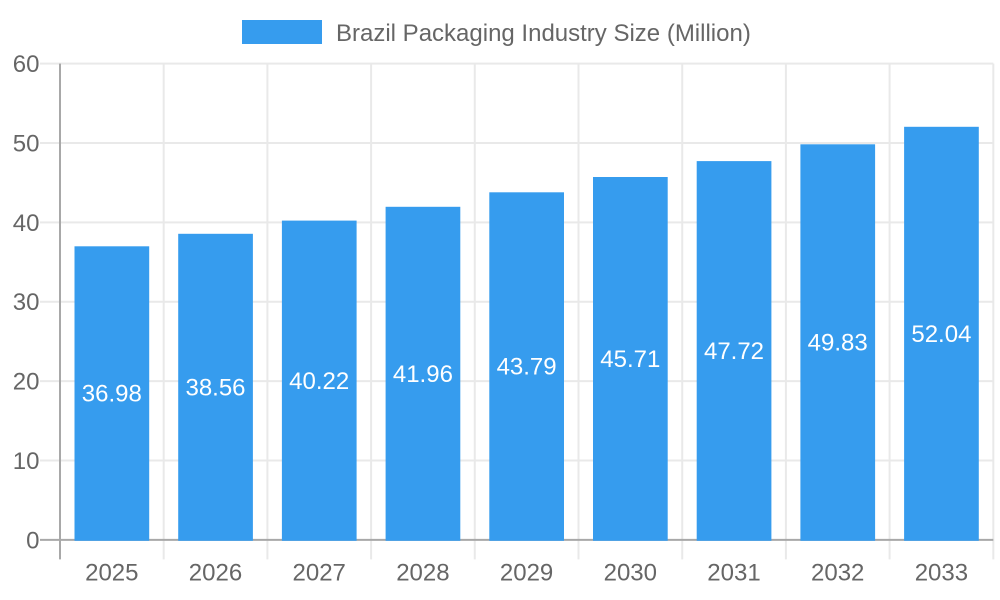 This screenshot has height=600, width=1000. I want to click on svg-text: 20, so click(26, 382).